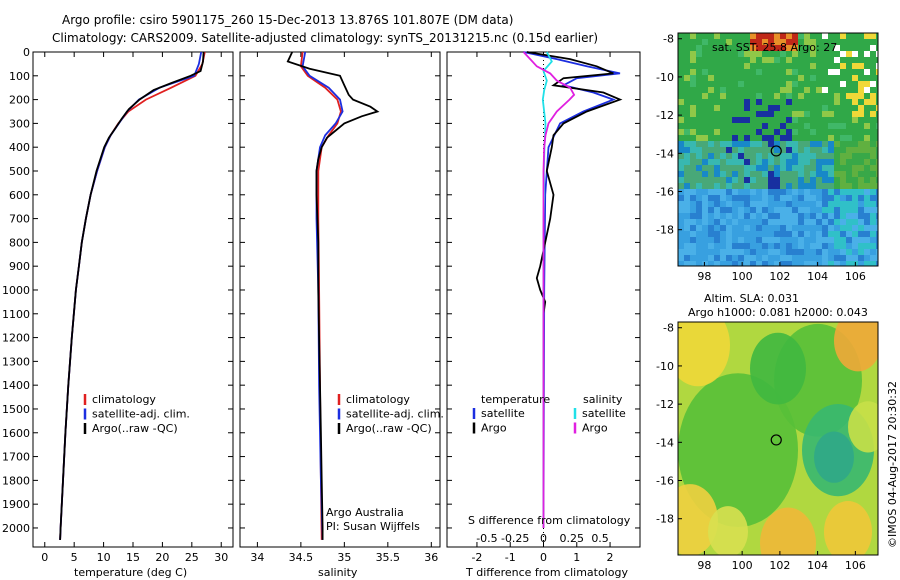  I want to click on legend-header-temperature: temperature, so click(515, 399).